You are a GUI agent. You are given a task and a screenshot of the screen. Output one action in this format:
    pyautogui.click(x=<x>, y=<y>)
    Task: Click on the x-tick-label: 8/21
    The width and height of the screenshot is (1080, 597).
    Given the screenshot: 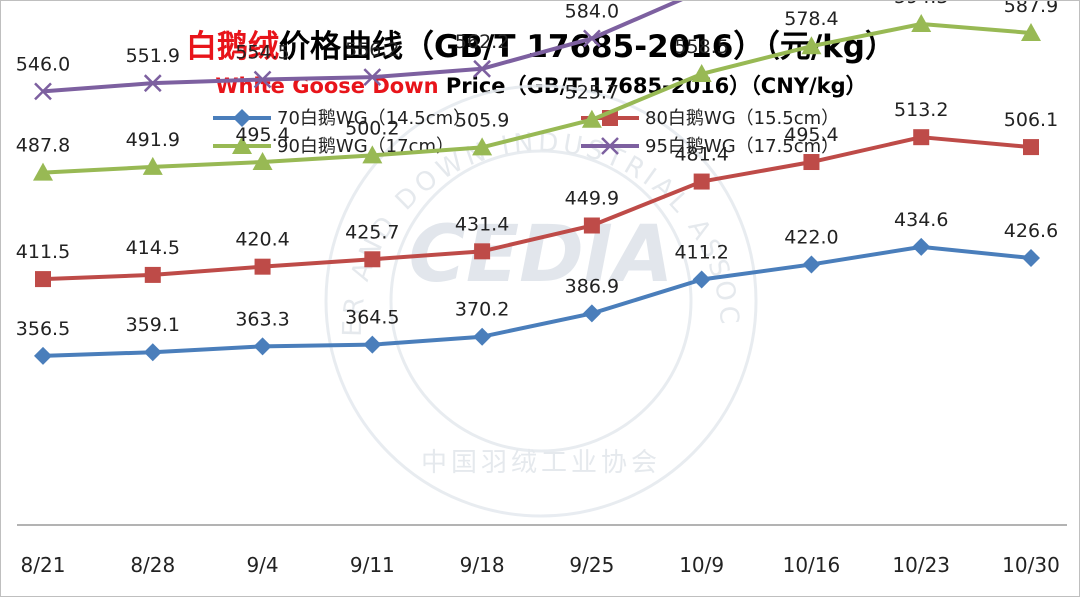 What is the action you would take?
    pyautogui.click(x=43, y=565)
    